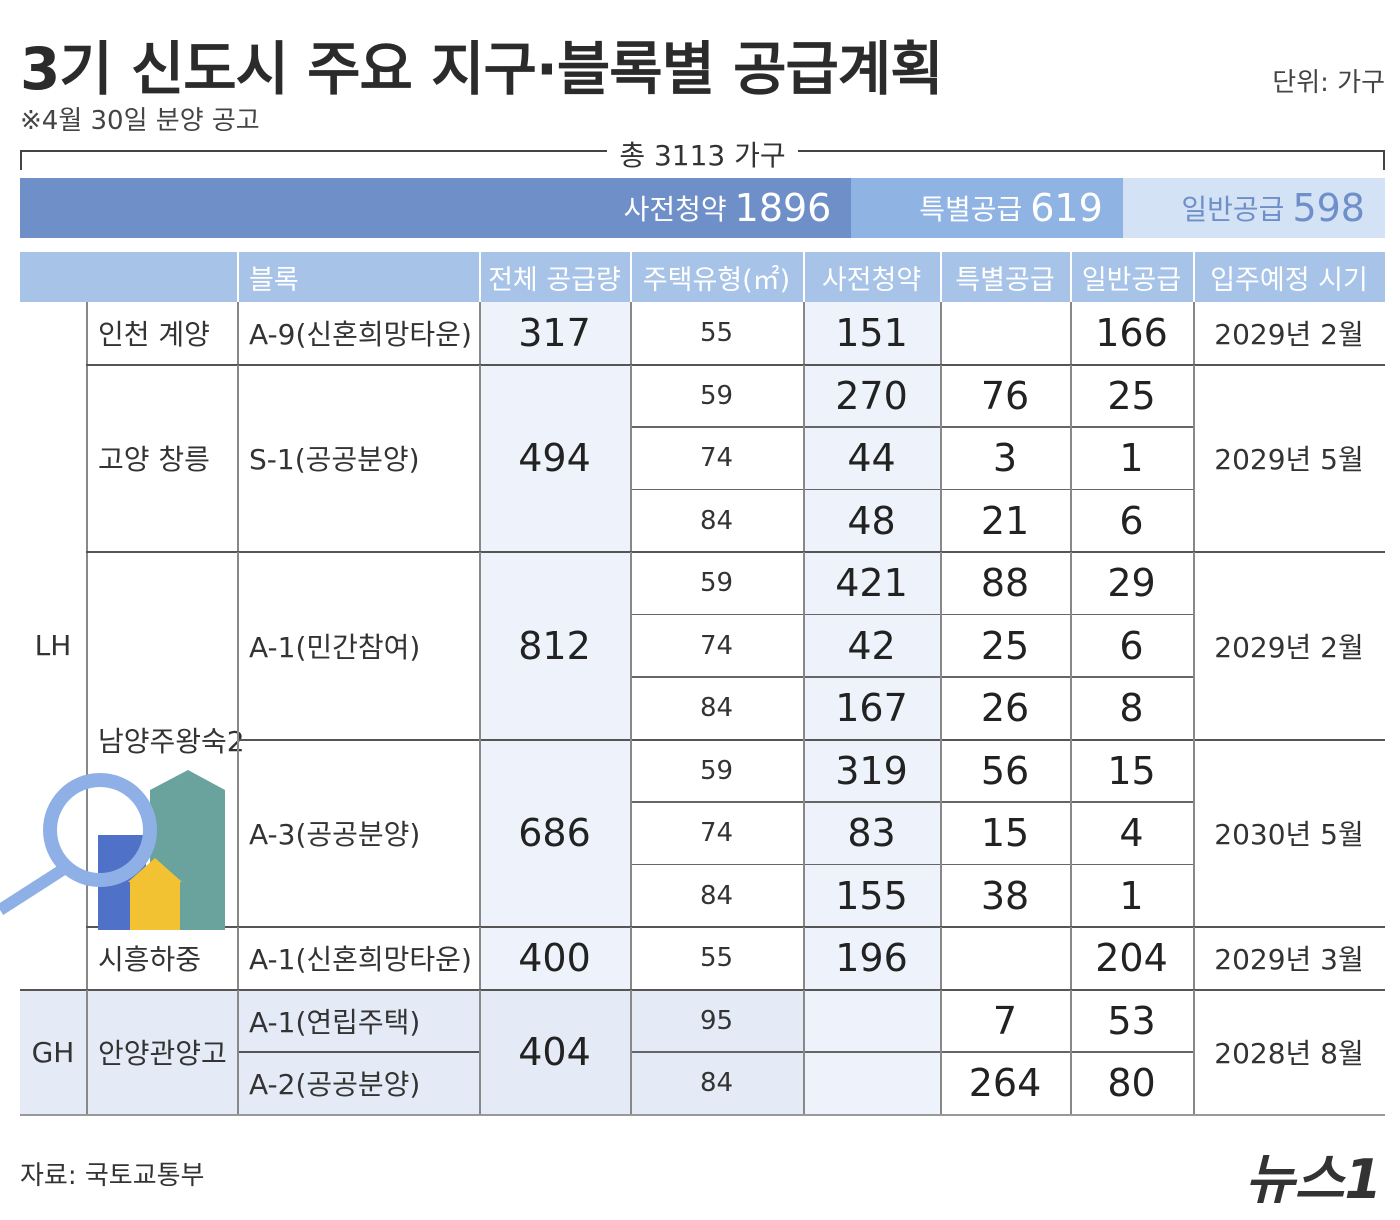  Describe the element at coordinates (140, 121) in the screenshot. I see `note: ※4월 30일 분양 공고` at that location.